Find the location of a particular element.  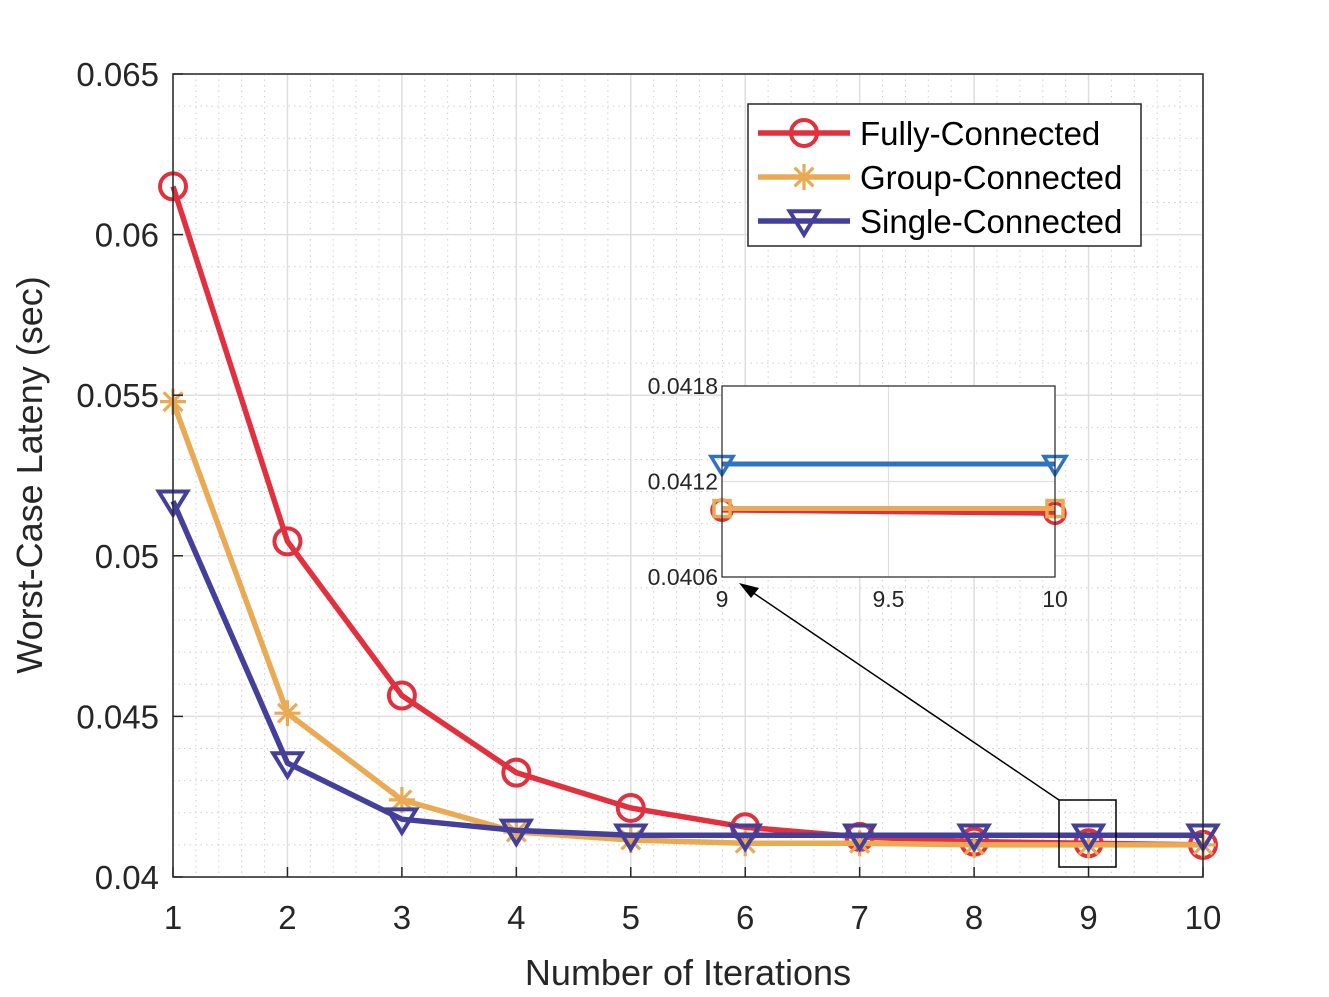

zoom-region-box is located at coordinates (1087, 833).